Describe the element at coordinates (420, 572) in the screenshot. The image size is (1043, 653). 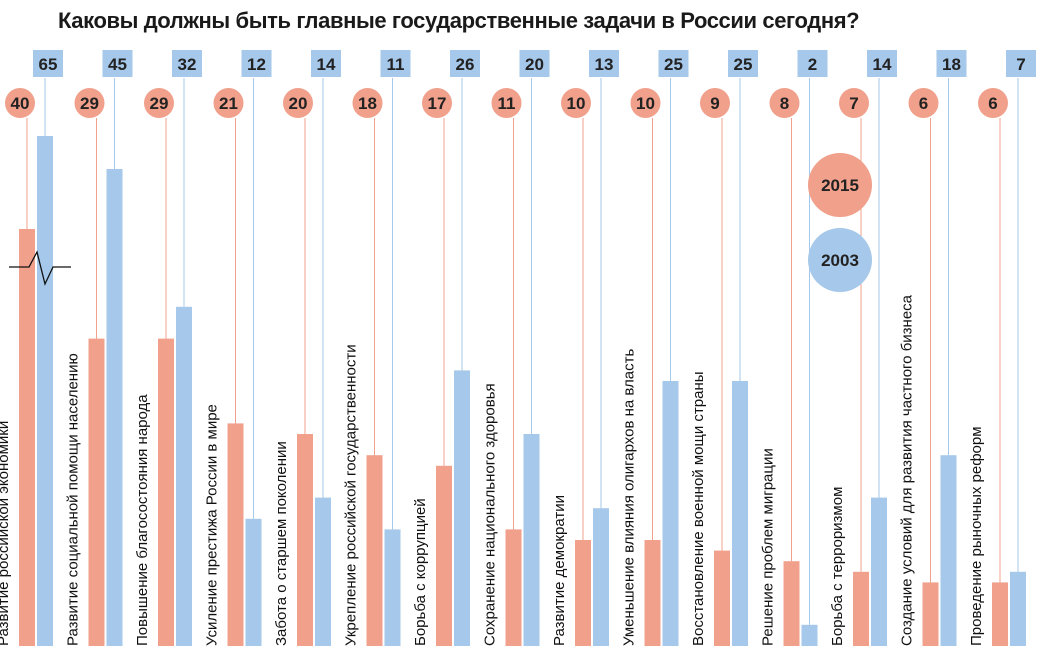
I see `category-label: Борьба с коррупцией` at that location.